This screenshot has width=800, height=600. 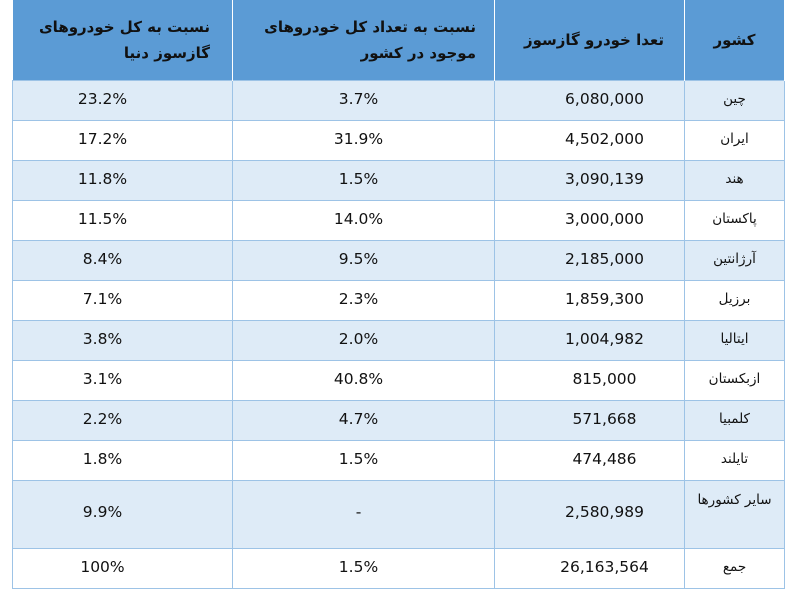 What do you see at coordinates (734, 340) in the screenshot?
I see `cell-country: ایتالیا` at bounding box center [734, 340].